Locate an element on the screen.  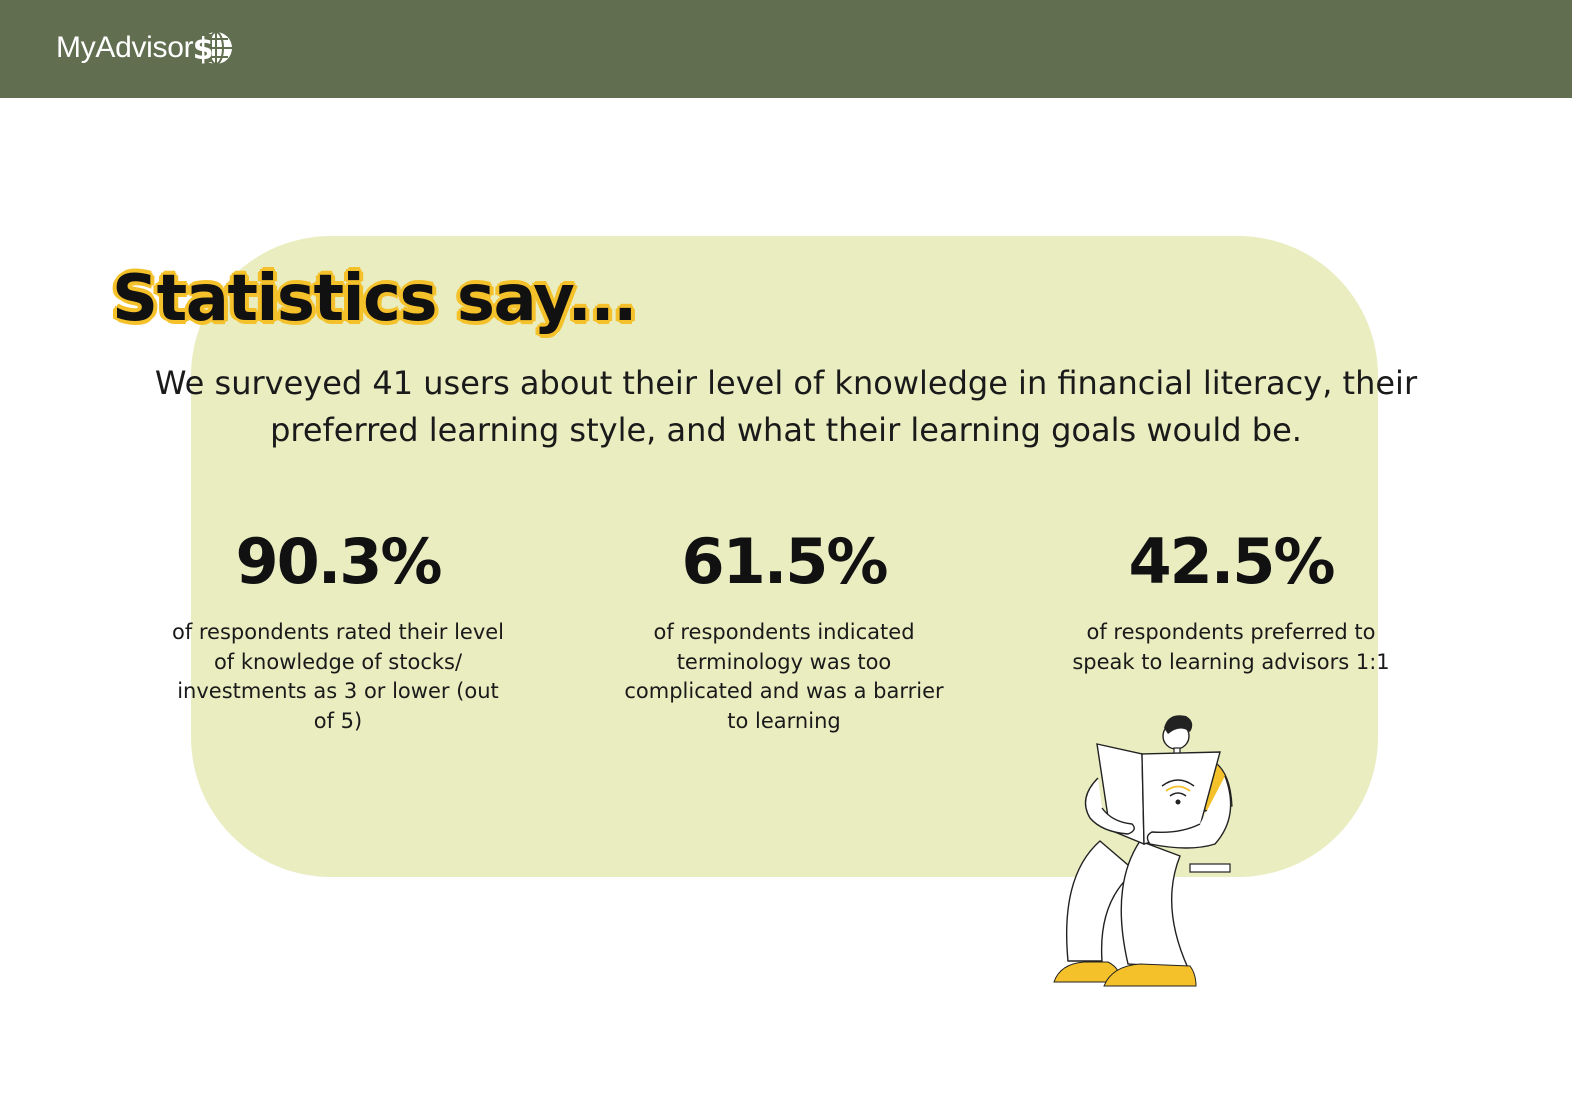
brand-name: MyAdvisor is located at coordinates (125, 47).